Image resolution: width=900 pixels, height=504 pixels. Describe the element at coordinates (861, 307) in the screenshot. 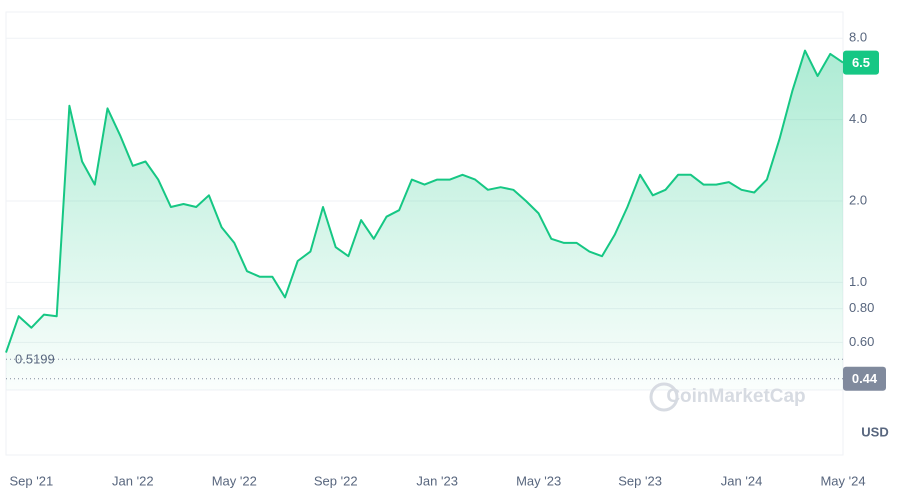

I see `y-tick-label: 0.80` at that location.